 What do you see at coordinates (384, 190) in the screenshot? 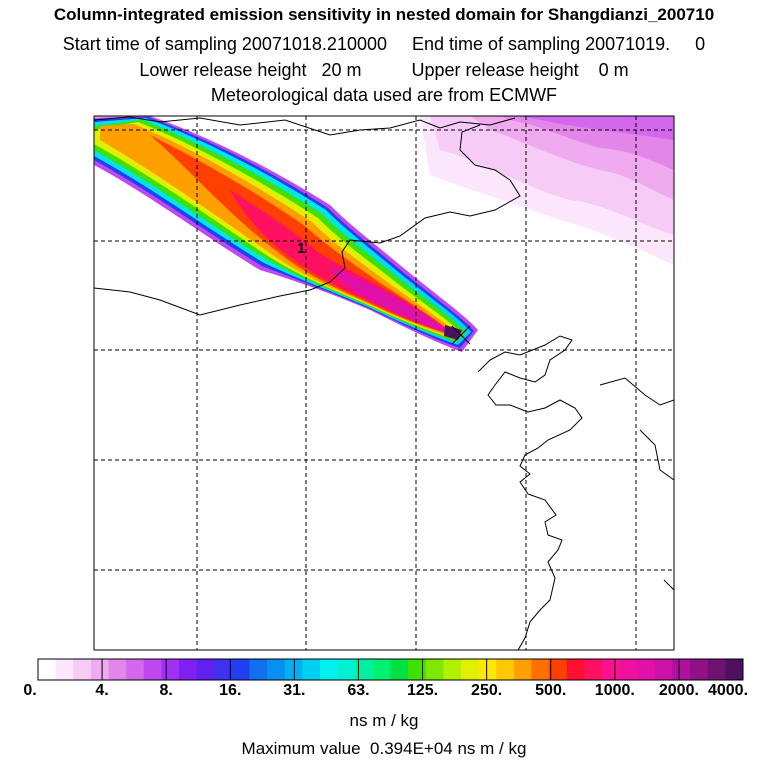
I see `low-sensitivity-field` at bounding box center [384, 190].